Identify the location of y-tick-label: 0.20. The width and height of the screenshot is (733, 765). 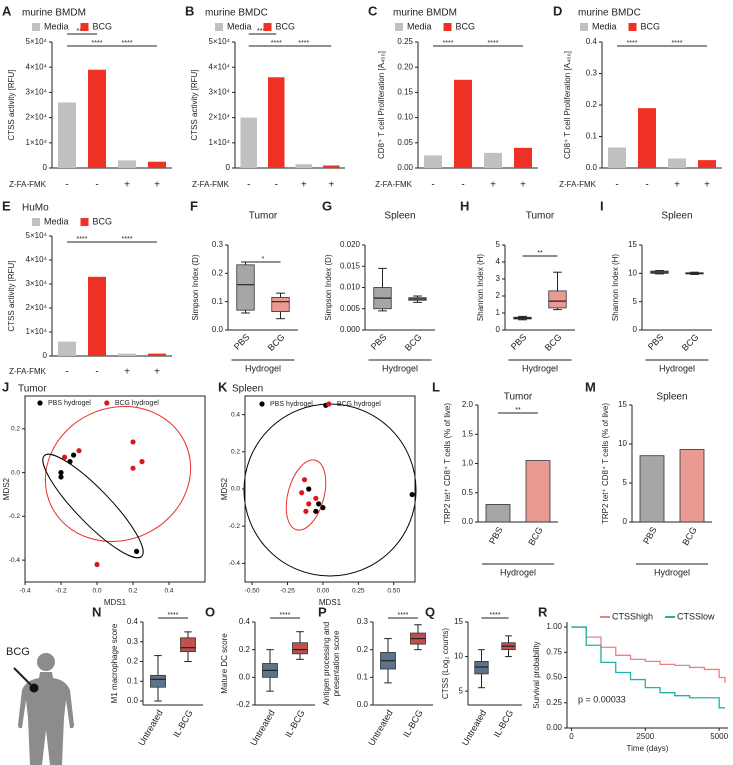
(405, 66).